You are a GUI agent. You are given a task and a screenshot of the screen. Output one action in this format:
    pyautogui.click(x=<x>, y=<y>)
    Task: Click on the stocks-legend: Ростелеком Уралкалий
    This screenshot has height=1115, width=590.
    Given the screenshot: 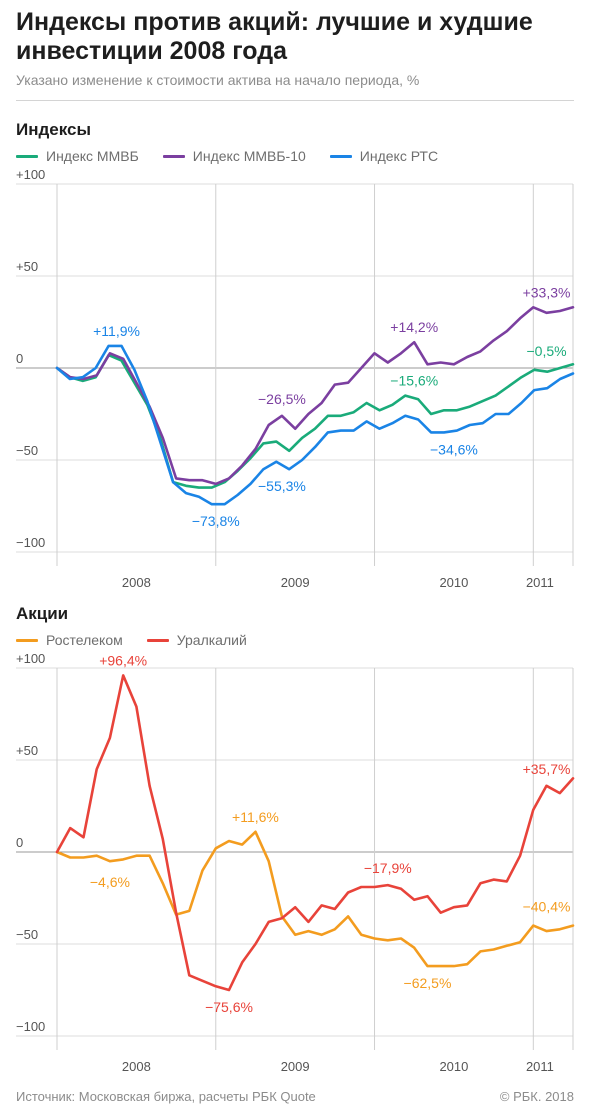 What is the action you would take?
    pyautogui.click(x=131, y=640)
    